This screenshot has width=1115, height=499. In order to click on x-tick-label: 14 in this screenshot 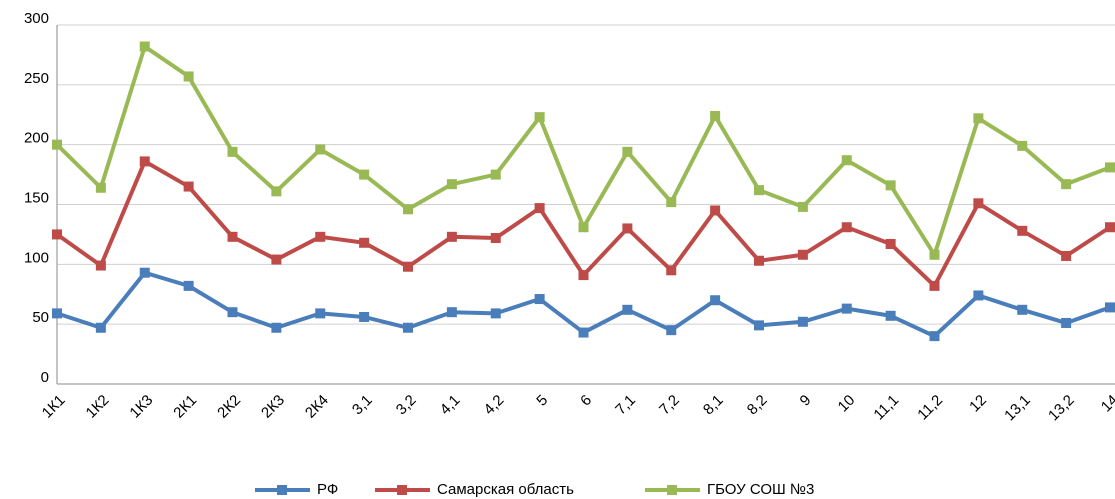, I will do `click(1106, 404)`.